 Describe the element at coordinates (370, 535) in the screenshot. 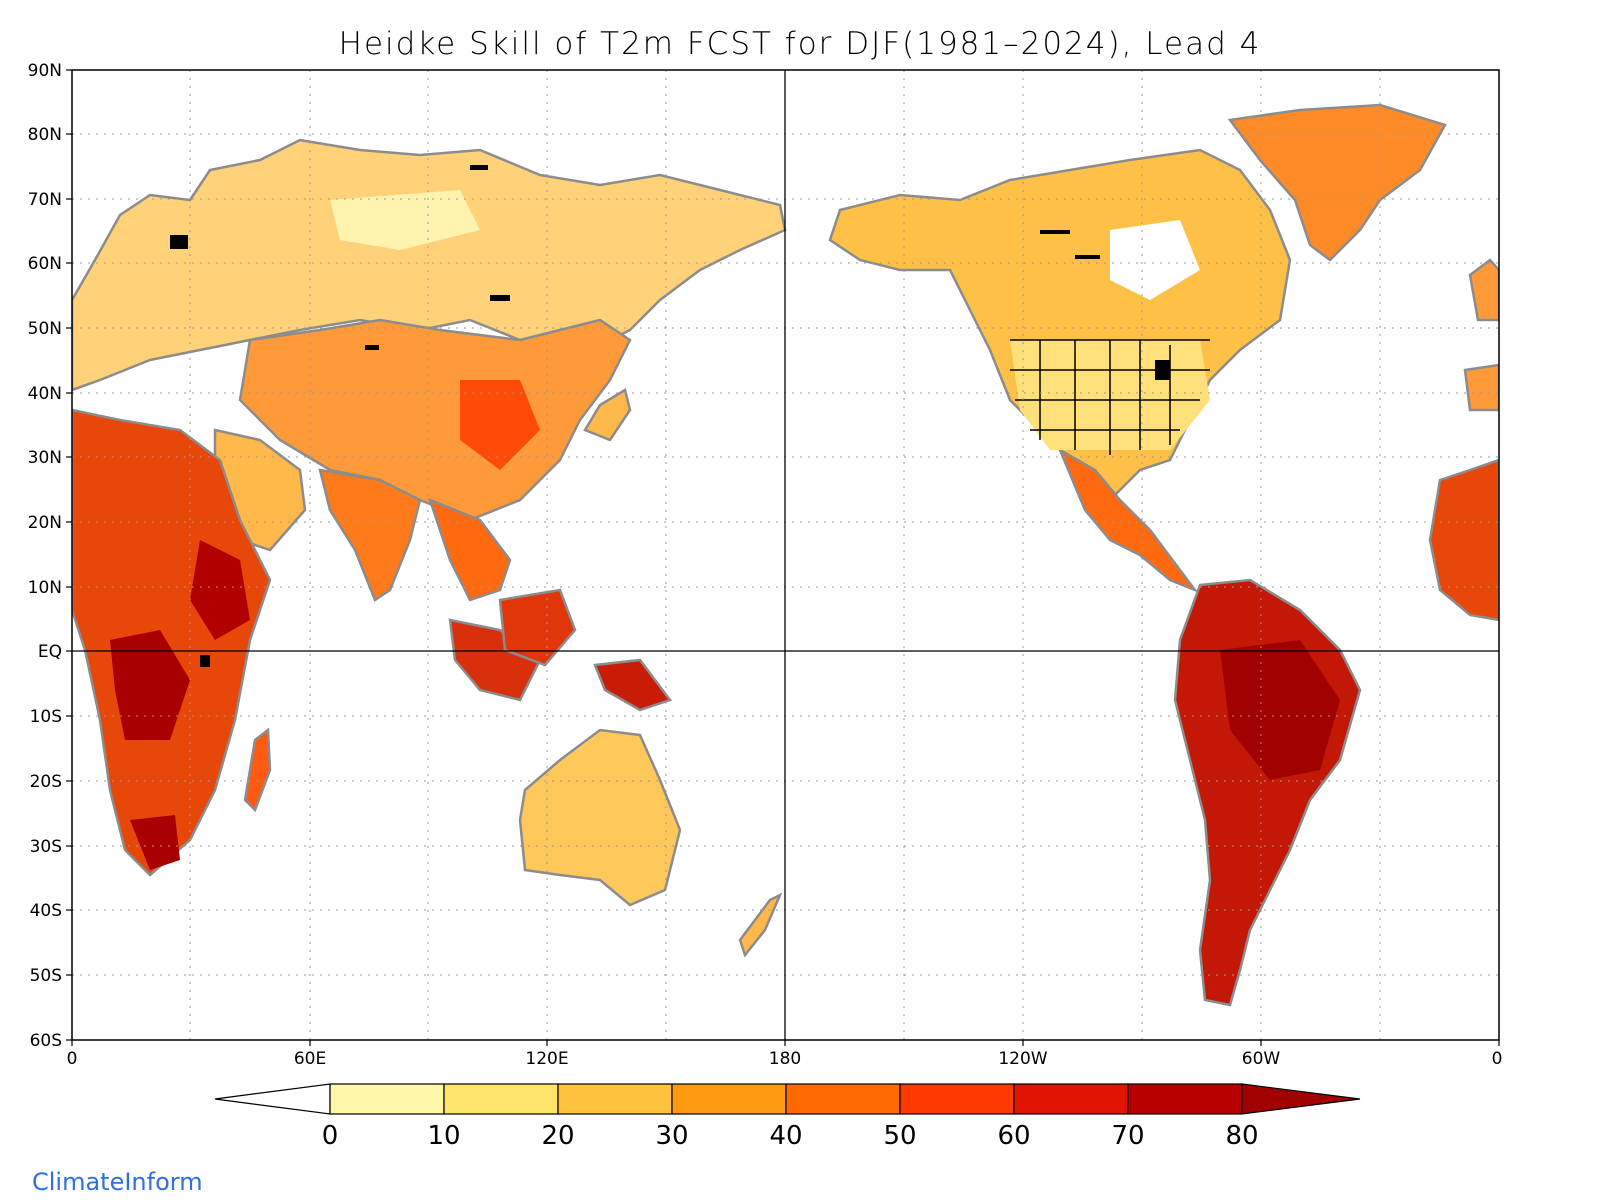

I see `region-india` at that location.